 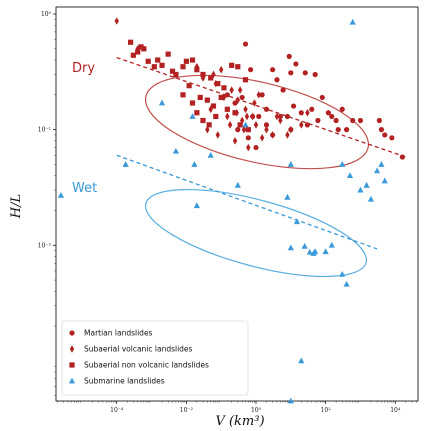 I want to click on legend-label-submarine-landslides: Submarine landslides, so click(x=124, y=381).